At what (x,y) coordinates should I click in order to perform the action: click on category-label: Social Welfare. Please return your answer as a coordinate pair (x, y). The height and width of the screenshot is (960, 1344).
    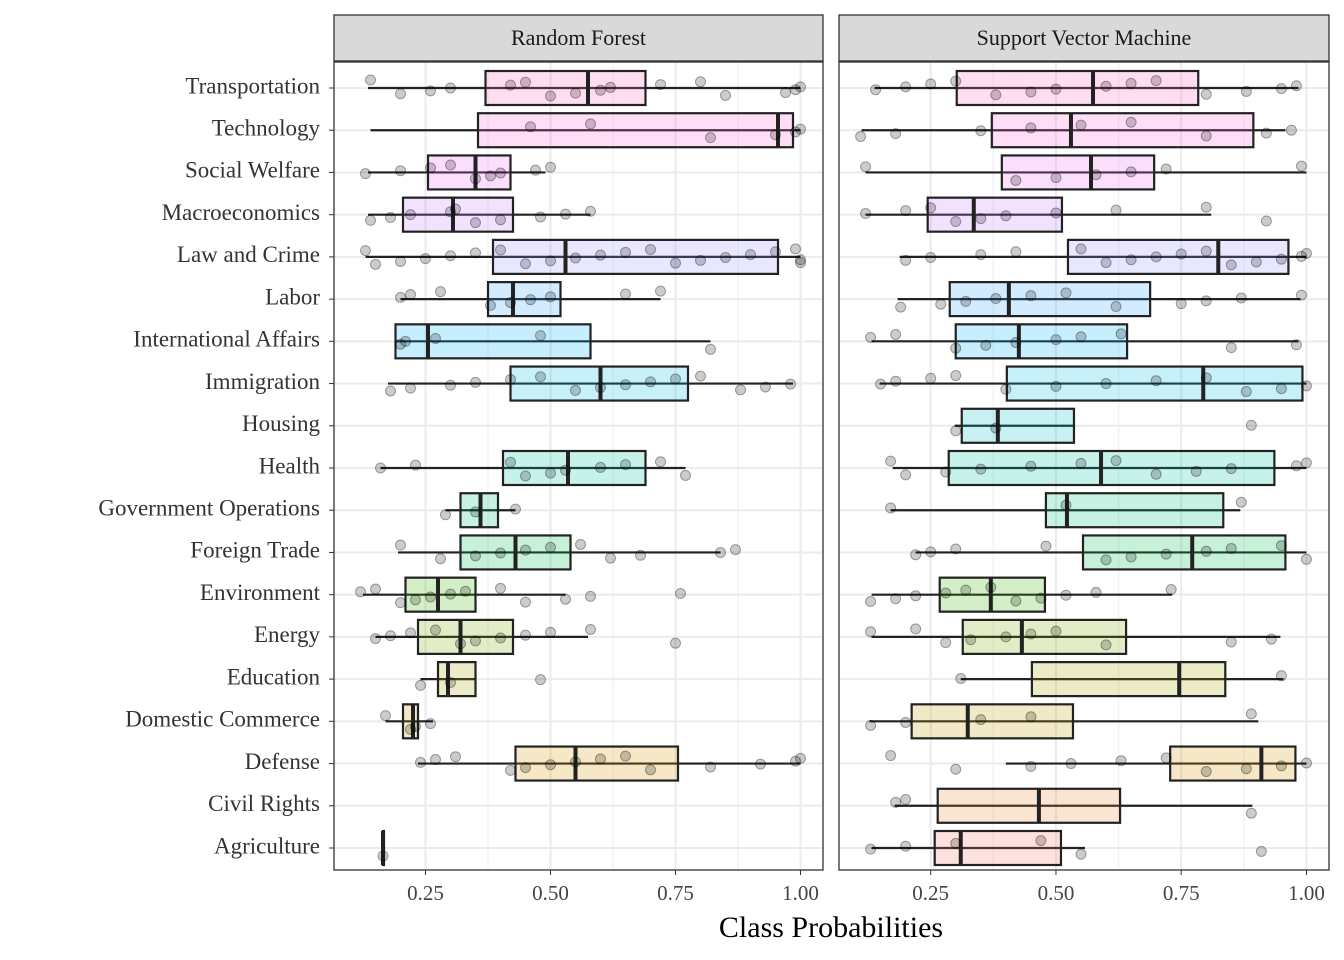
    Looking at the image, I should click on (252, 170).